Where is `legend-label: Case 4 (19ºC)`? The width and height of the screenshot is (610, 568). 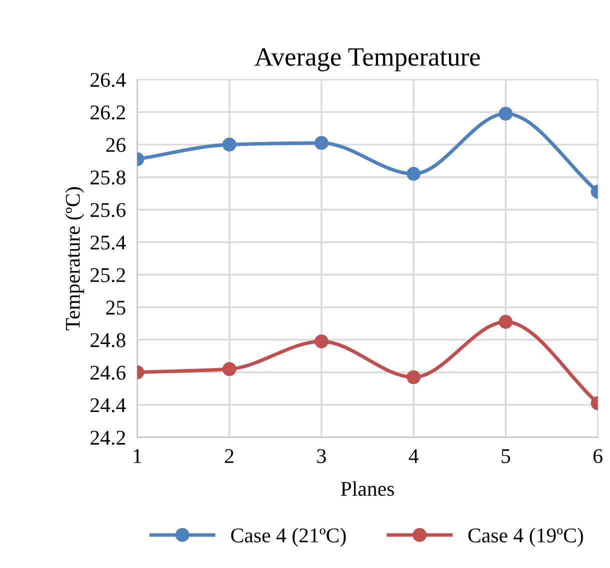
legend-label: Case 4 (19ºC) is located at coordinates (526, 537).